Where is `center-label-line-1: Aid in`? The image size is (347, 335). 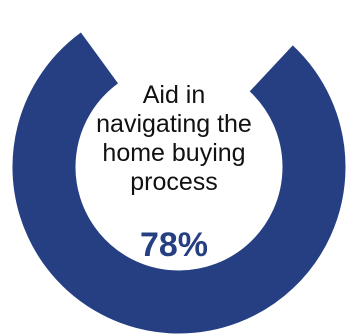
center-label-line-1: Aid in is located at coordinates (174, 95).